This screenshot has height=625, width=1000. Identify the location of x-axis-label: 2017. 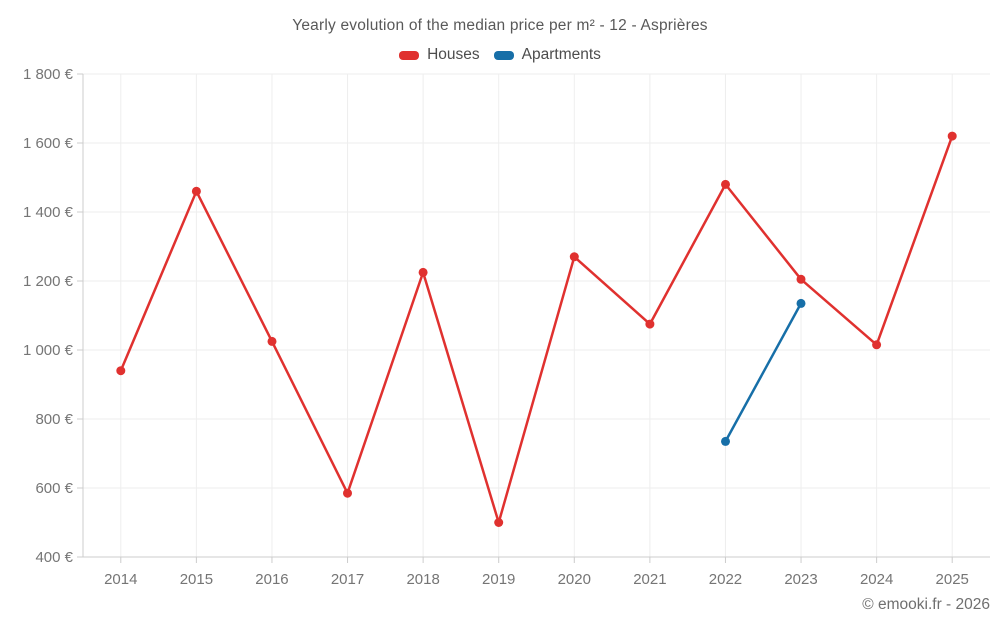
(347, 579).